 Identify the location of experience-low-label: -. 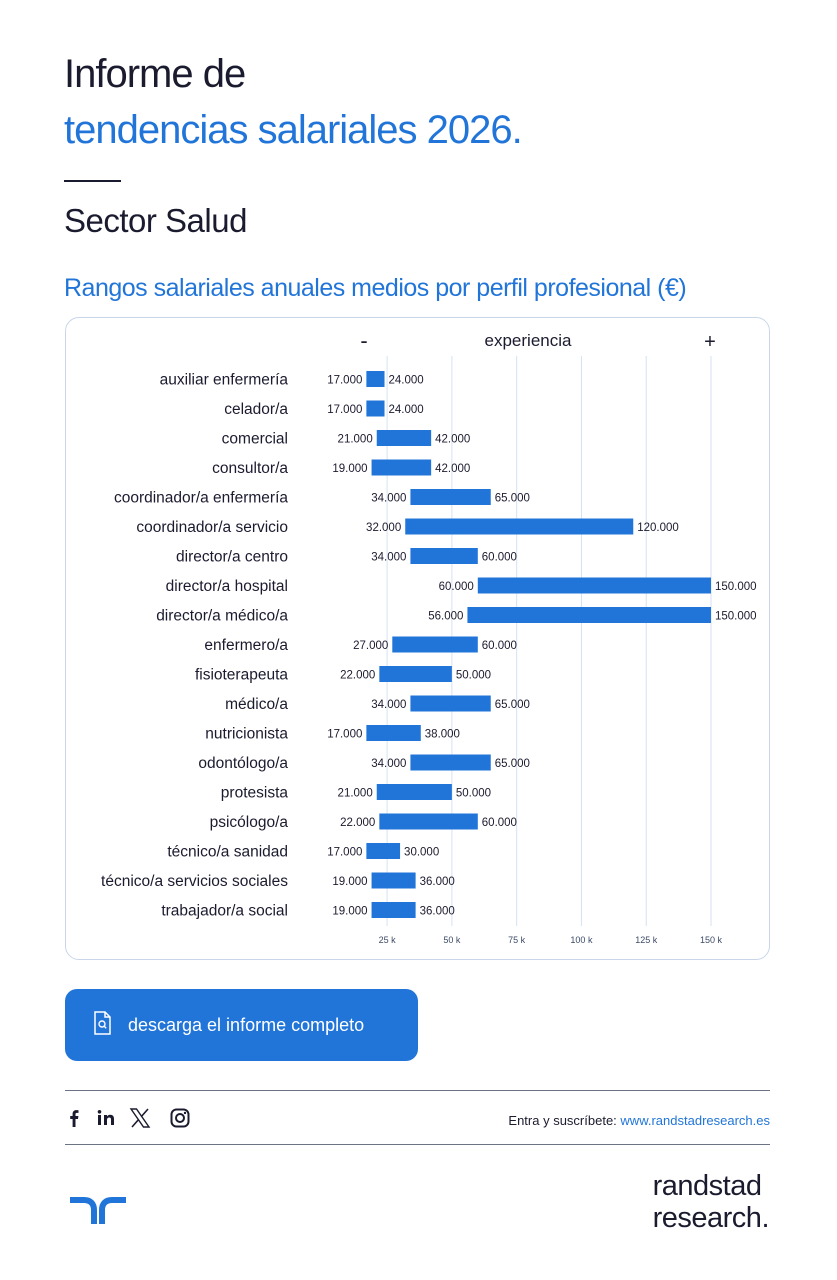
(363, 340).